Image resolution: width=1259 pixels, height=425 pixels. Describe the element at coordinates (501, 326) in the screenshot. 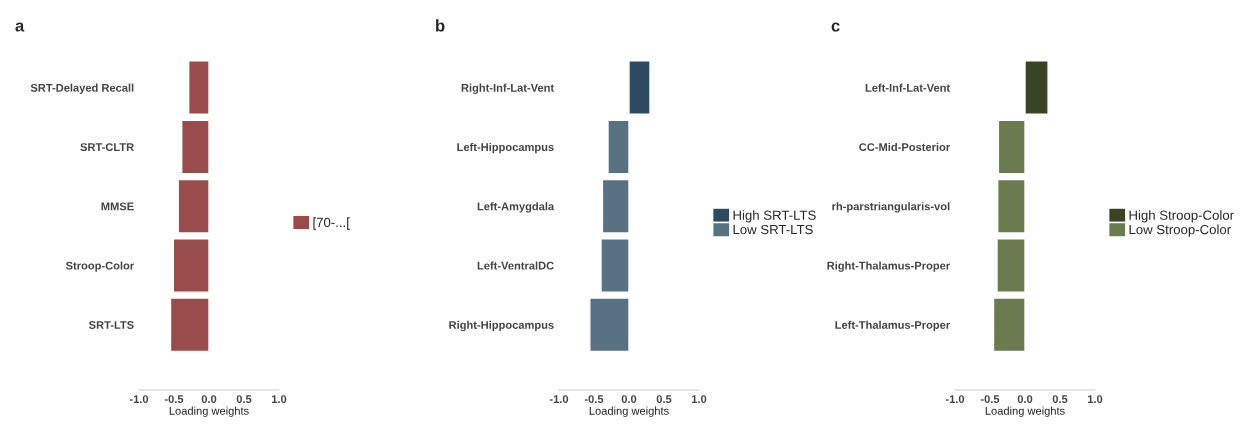

I see `y-tick-label: Right-Hippocampus` at that location.